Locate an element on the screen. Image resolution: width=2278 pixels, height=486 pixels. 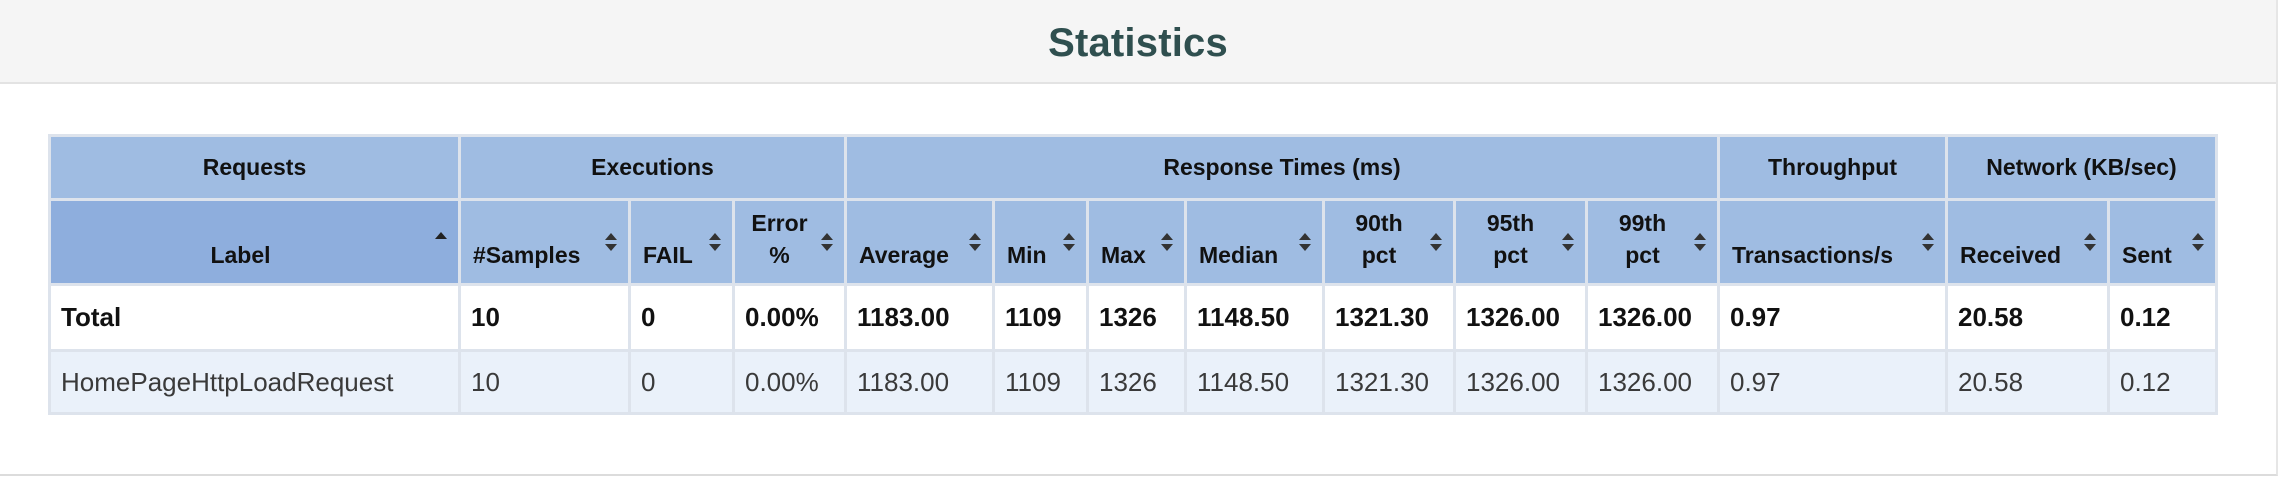
column-header-99th-pct: 99th pct is located at coordinates (1652, 242).